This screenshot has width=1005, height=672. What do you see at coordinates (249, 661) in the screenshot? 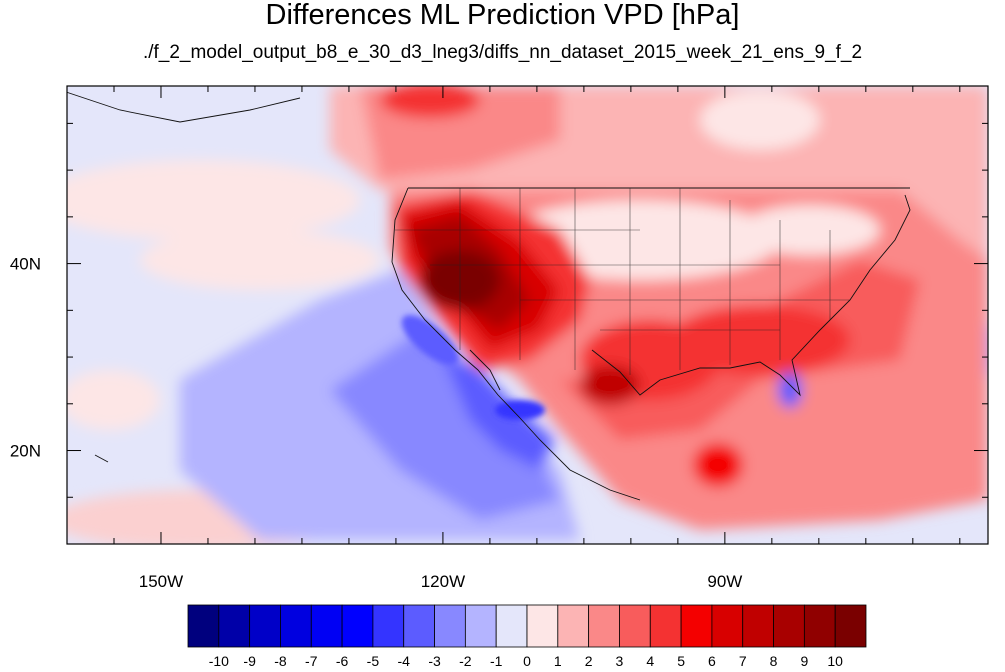
I see `colorbar-label: -9` at bounding box center [249, 661].